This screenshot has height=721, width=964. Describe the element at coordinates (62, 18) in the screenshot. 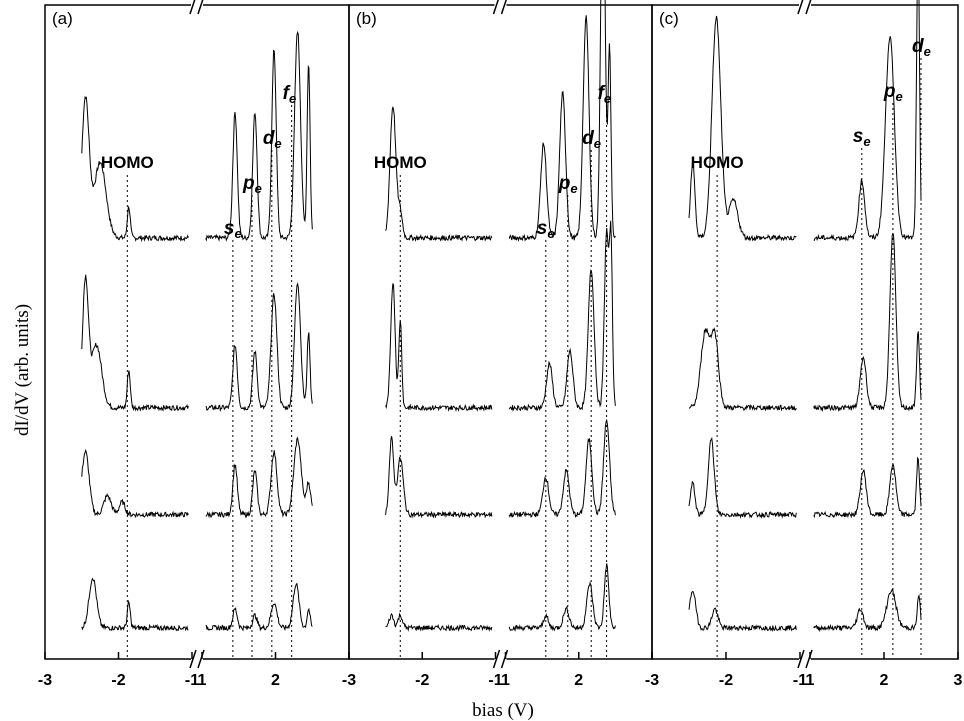

I see `panel-label: (a)` at that location.